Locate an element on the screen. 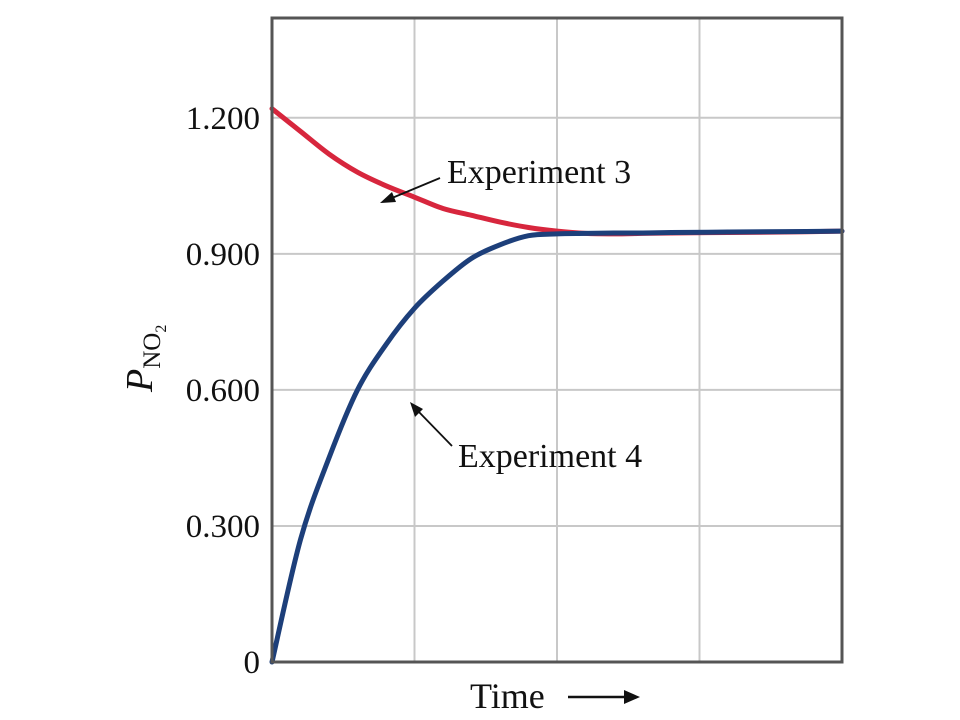 This screenshot has width=960, height=720. y-tick-labels: 0 0.300 0.600 0.900 1.200 is located at coordinates (223, 391).